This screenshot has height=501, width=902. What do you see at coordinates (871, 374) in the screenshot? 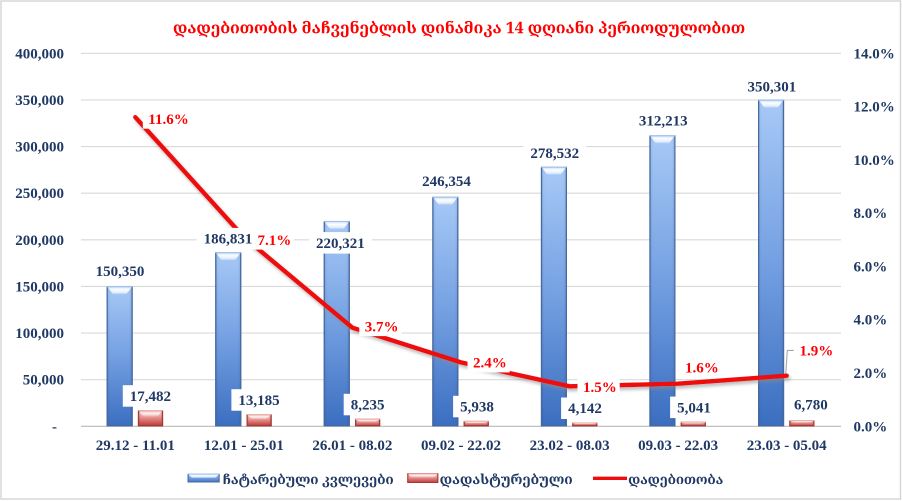
I see `svg-text: 2.0%` at bounding box center [871, 374].